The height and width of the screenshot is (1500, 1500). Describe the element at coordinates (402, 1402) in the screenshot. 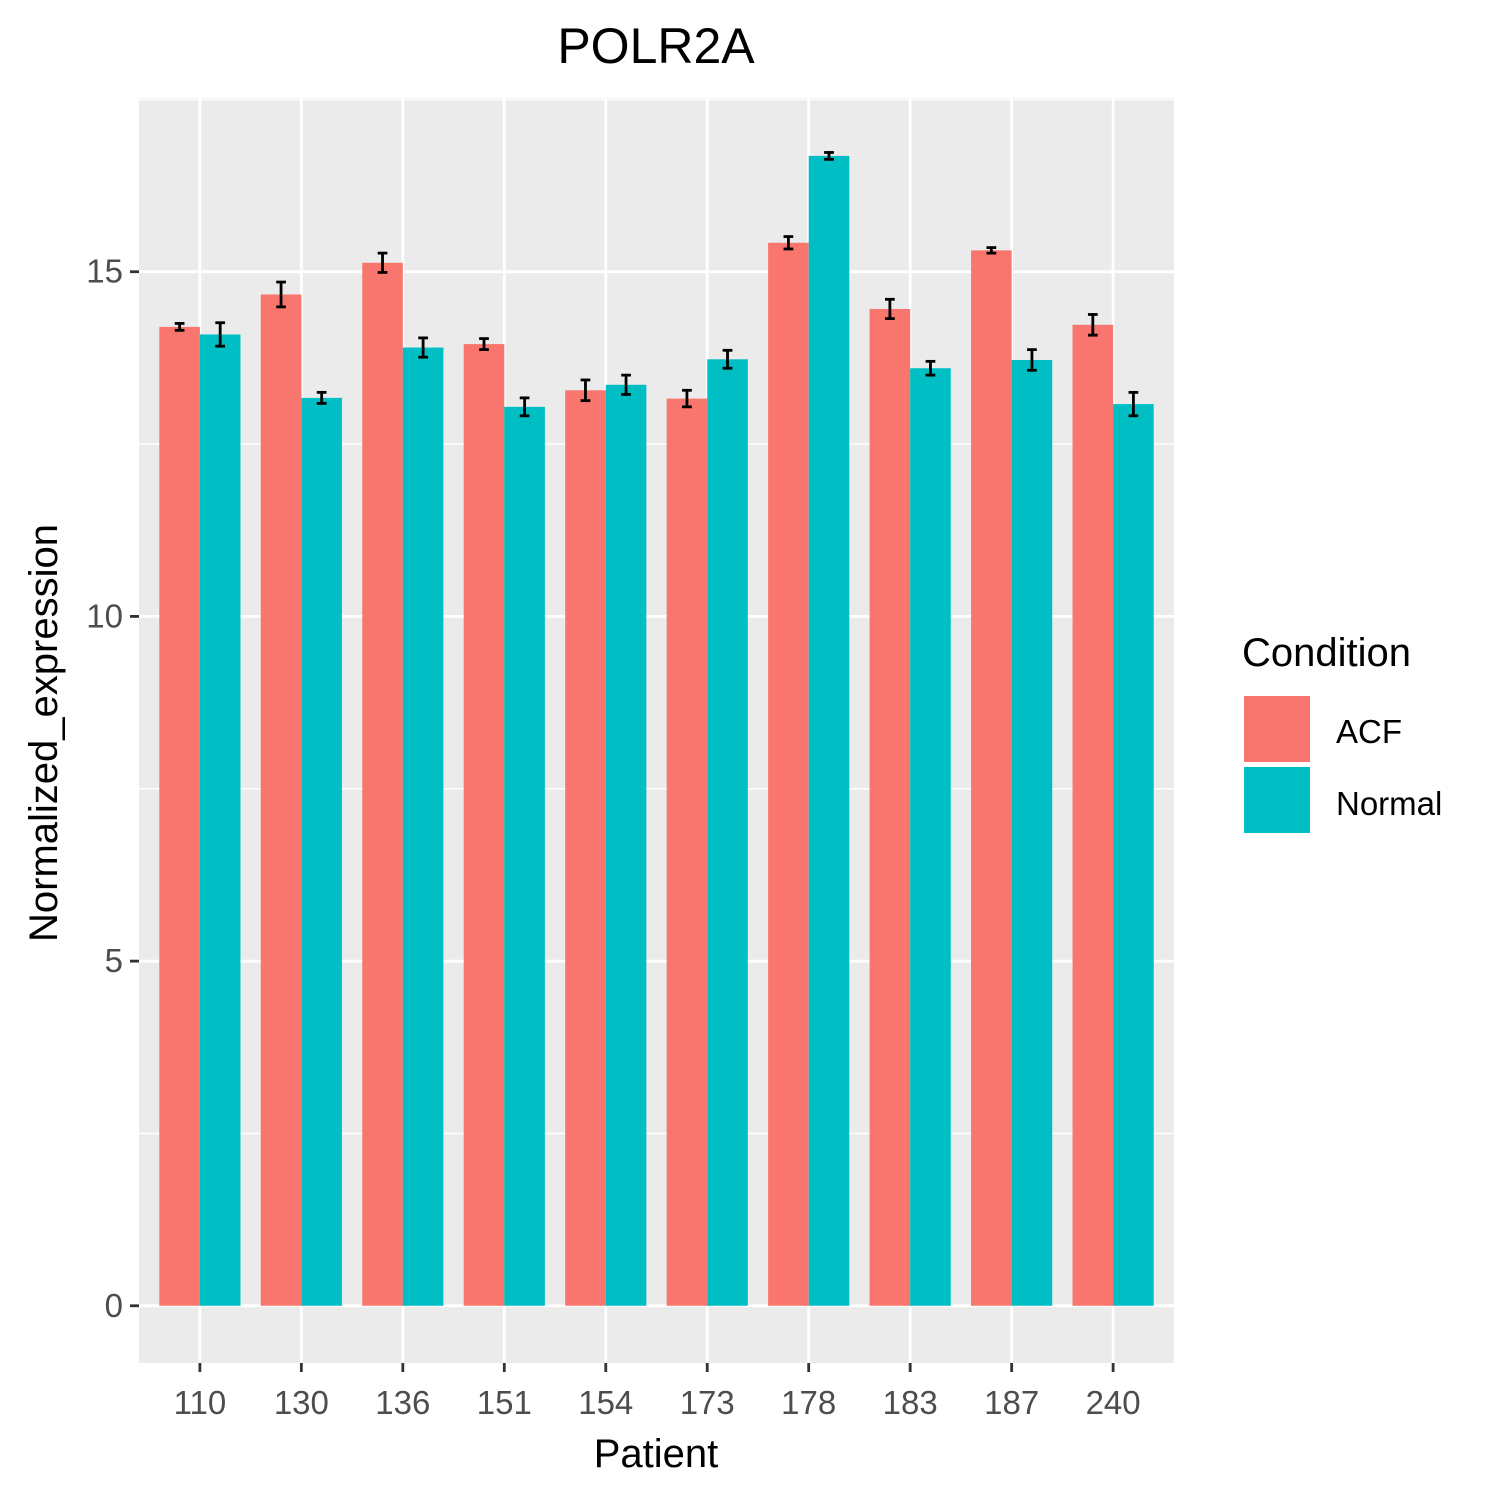

I see `x-tick-label: 136` at that location.